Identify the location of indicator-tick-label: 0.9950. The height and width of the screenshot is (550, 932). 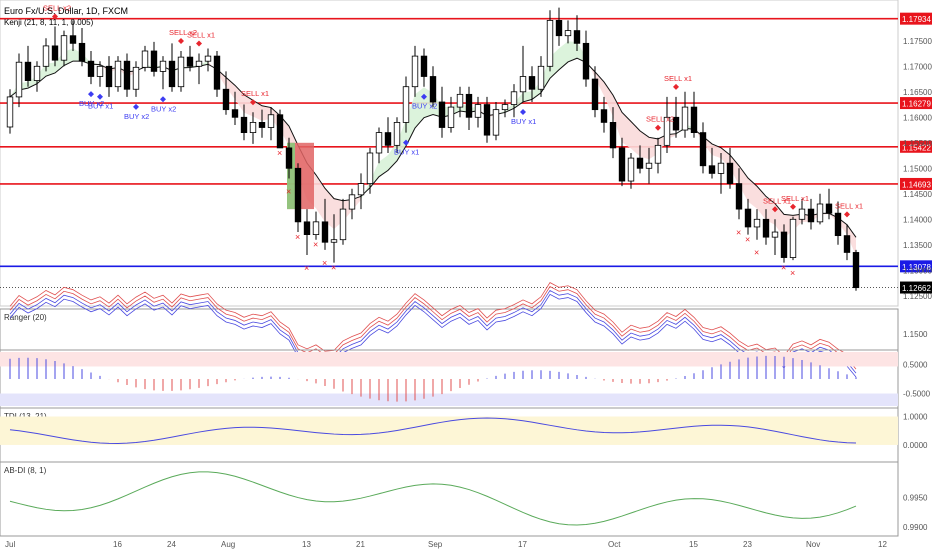
(915, 498).